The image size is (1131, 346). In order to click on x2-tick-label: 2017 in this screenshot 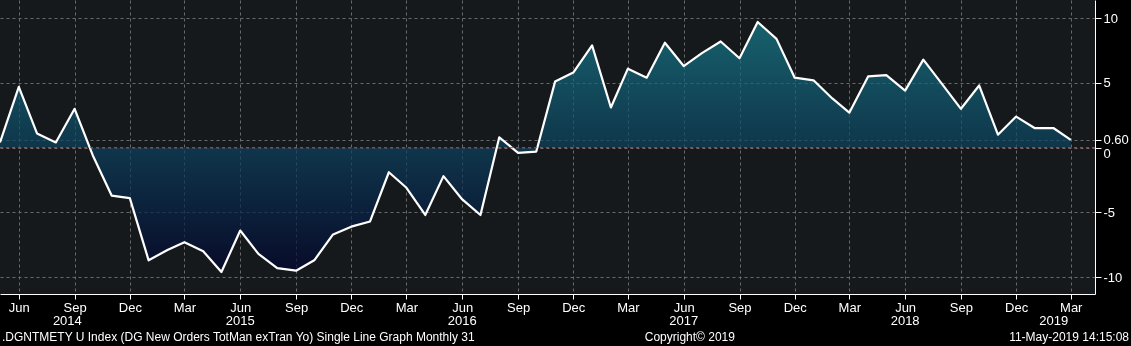, I will do `click(684, 320)`.